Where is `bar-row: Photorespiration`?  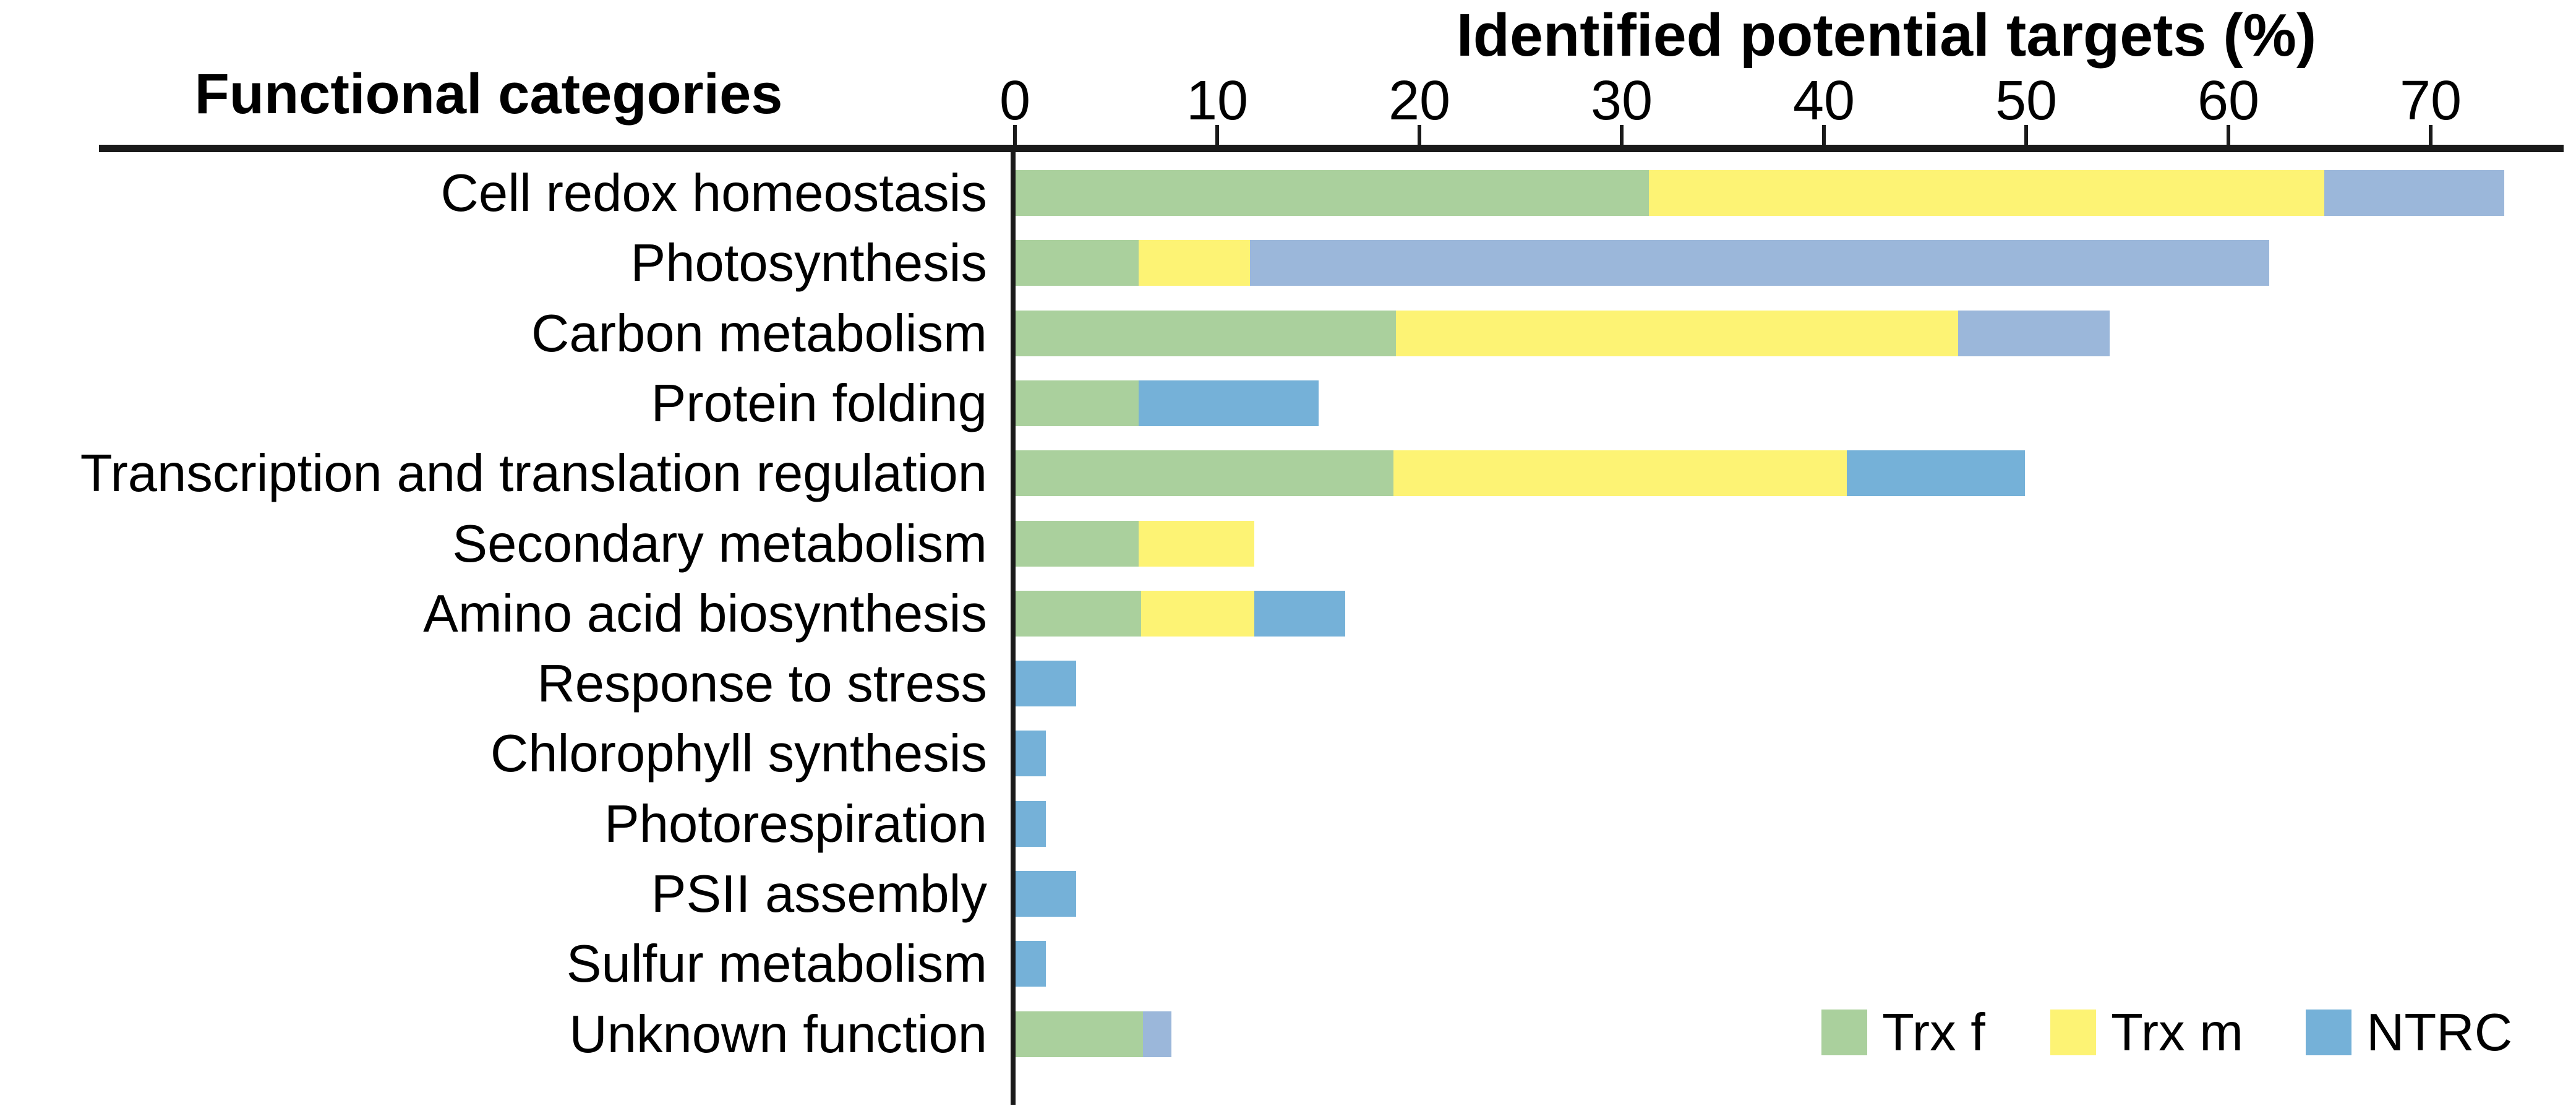
bar-row: Photorespiration is located at coordinates (1288, 824).